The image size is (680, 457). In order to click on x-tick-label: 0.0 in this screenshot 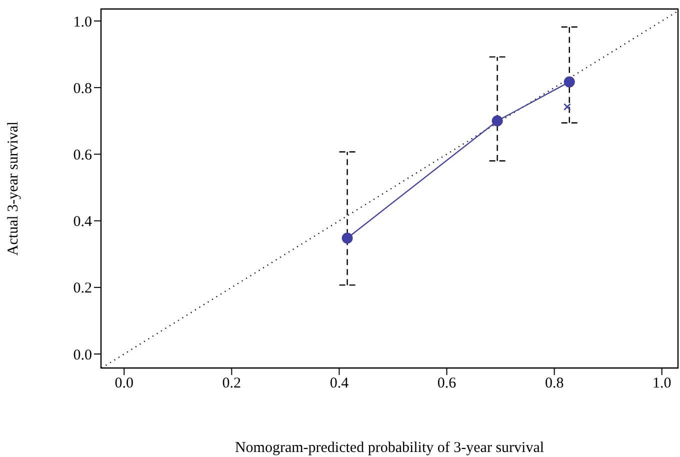, I will do `click(124, 384)`.